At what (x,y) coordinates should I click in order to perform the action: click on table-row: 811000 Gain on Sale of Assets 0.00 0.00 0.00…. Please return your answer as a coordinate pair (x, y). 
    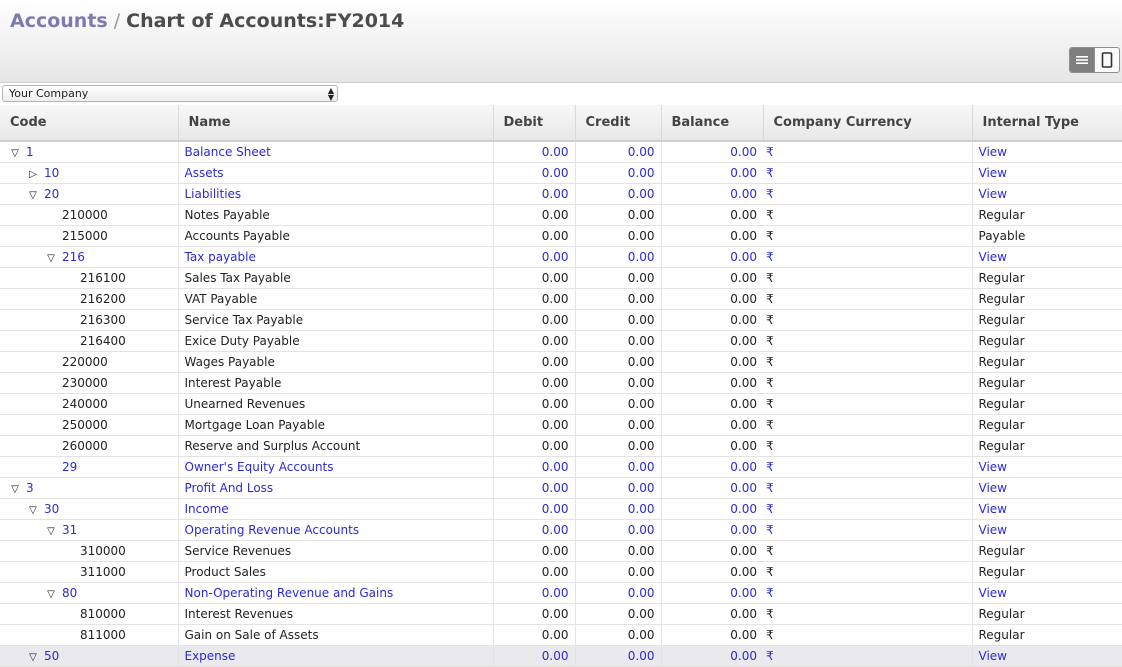
    Looking at the image, I should click on (561, 635).